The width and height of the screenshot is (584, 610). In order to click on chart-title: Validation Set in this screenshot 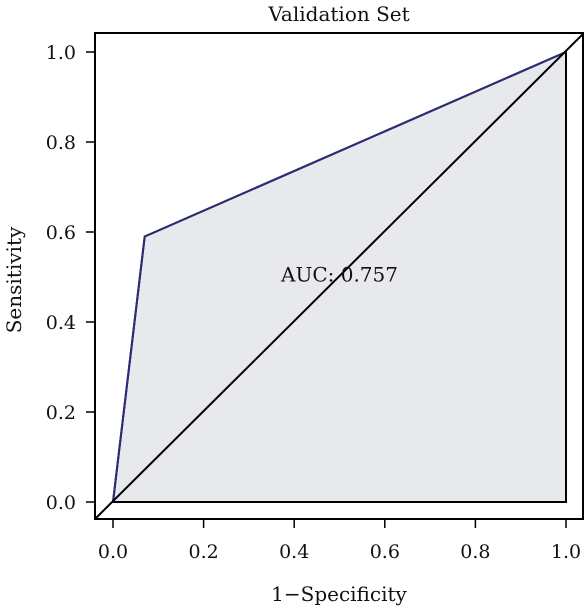, I will do `click(338, 14)`.